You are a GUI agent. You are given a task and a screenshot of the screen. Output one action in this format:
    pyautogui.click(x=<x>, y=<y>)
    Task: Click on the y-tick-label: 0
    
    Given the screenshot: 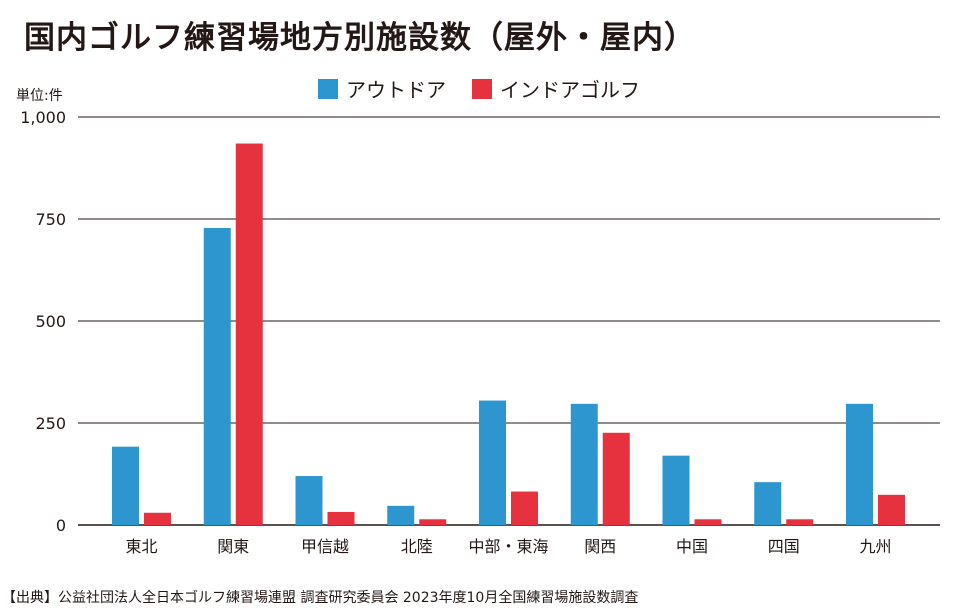 What is the action you would take?
    pyautogui.click(x=61, y=525)
    